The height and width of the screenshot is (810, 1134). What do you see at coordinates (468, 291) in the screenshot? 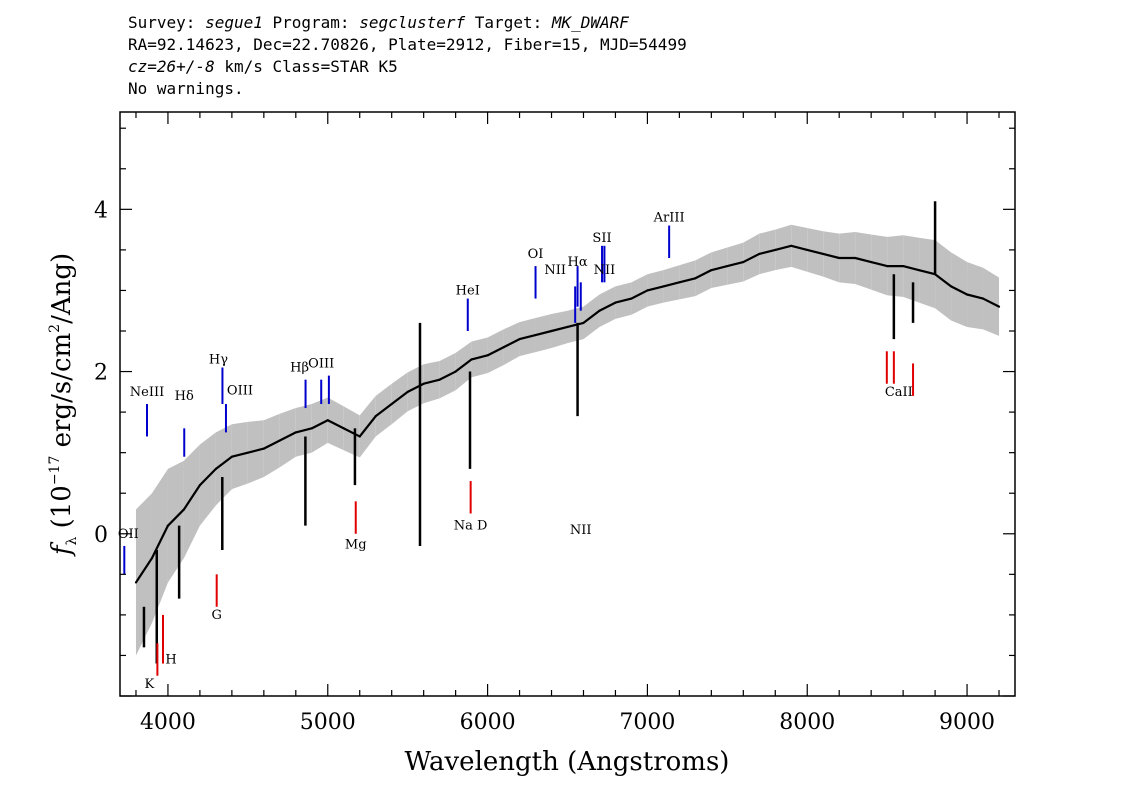
I see `emission-line-label: HeI` at bounding box center [468, 291].